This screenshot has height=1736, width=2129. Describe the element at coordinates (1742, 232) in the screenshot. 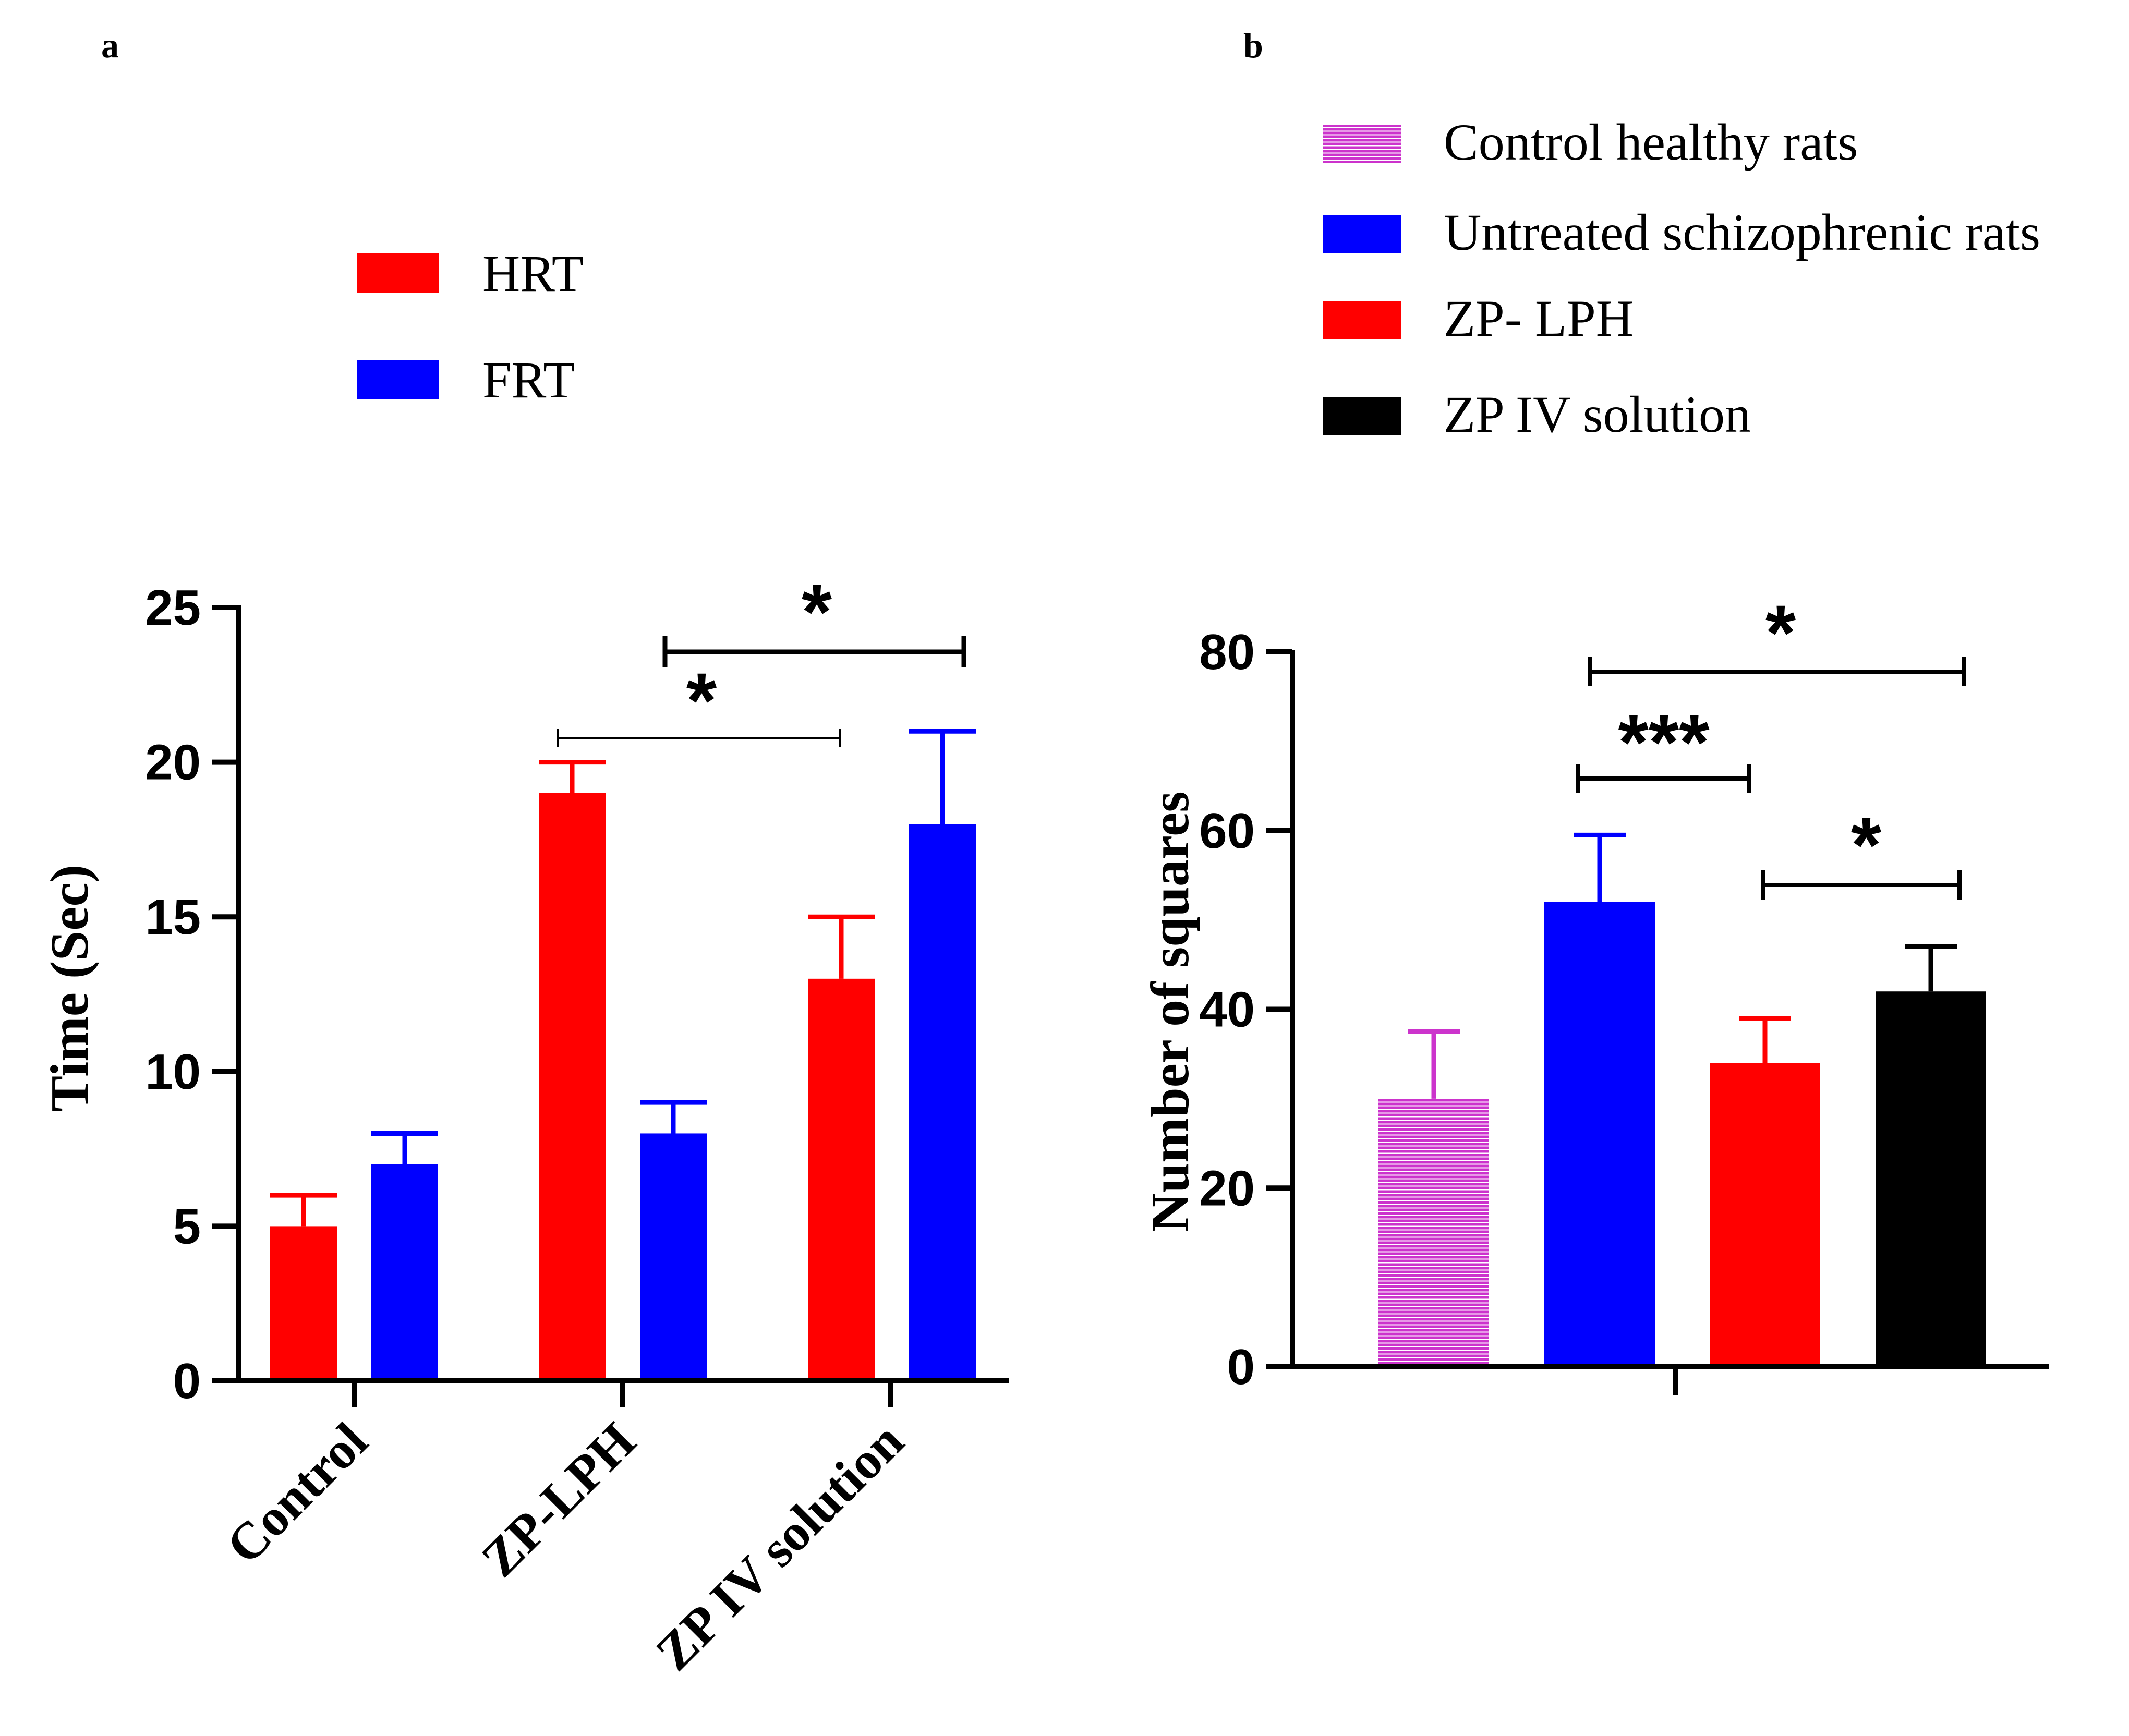

I see `panel-b-legend-label-1: Untreated schizophrenic rats` at that location.